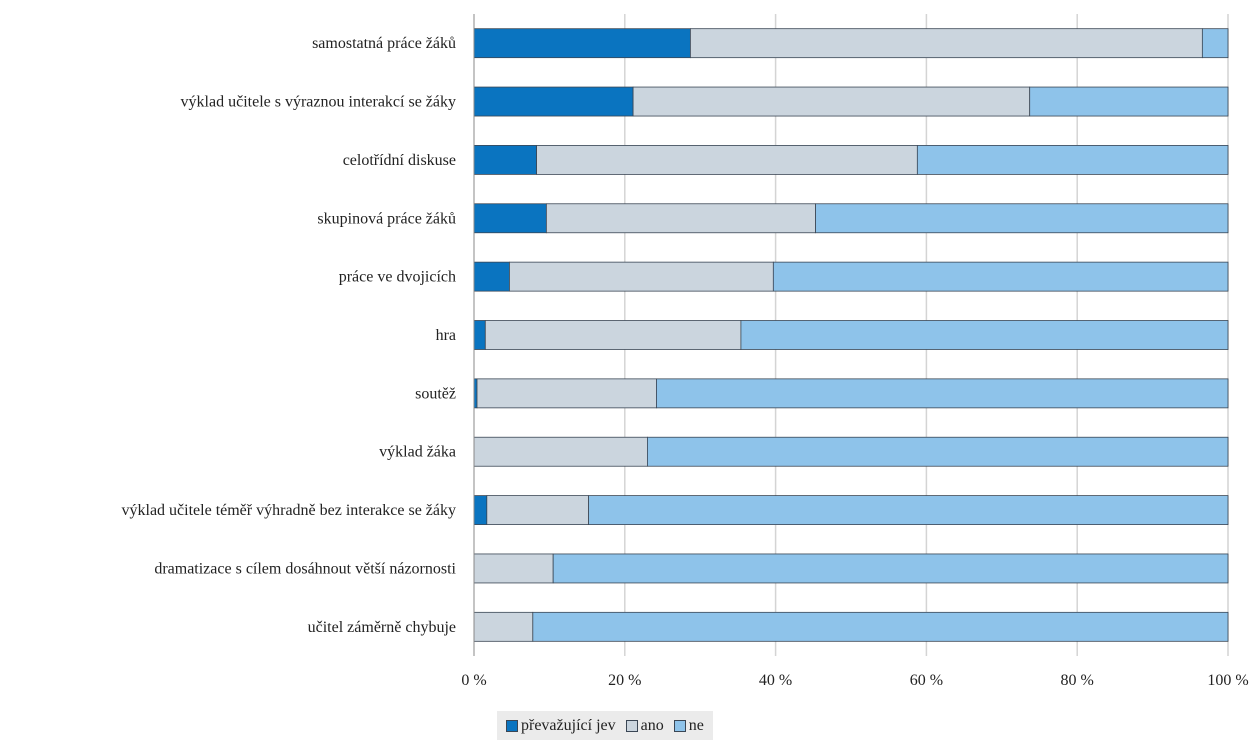 The width and height of the screenshot is (1256, 740). Describe the element at coordinates (568, 725) in the screenshot. I see `legend-label: převažující jev` at that location.